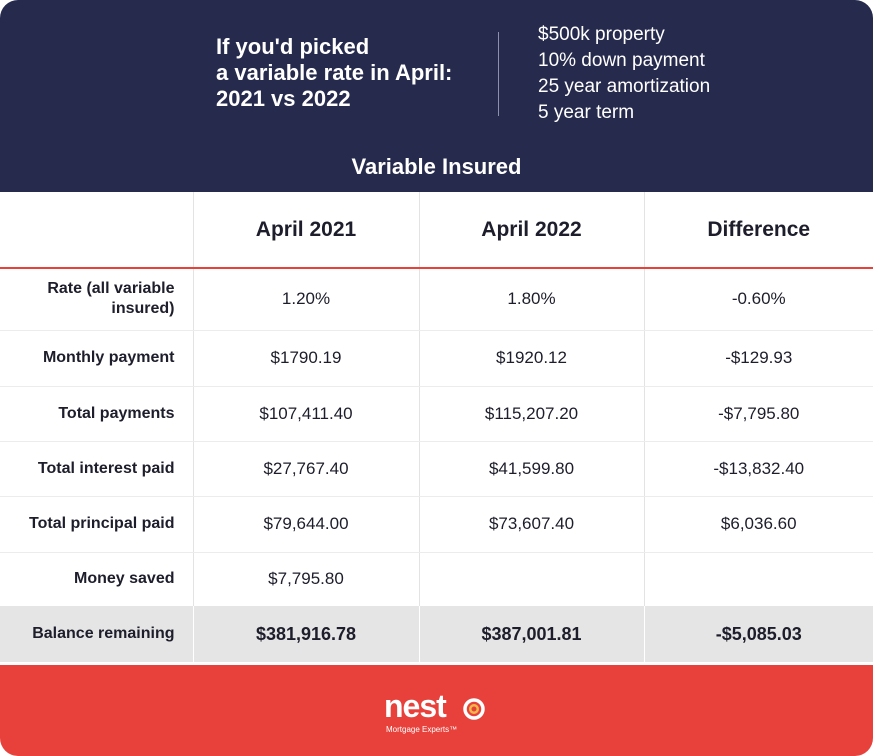 Image resolution: width=873 pixels, height=756 pixels. I want to click on headline-line-1: If you'd picked, so click(293, 46).